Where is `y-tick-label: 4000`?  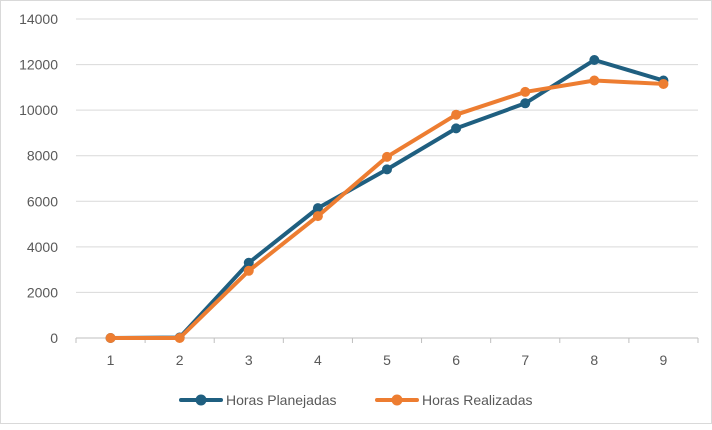
y-tick-label: 4000 is located at coordinates (42, 247).